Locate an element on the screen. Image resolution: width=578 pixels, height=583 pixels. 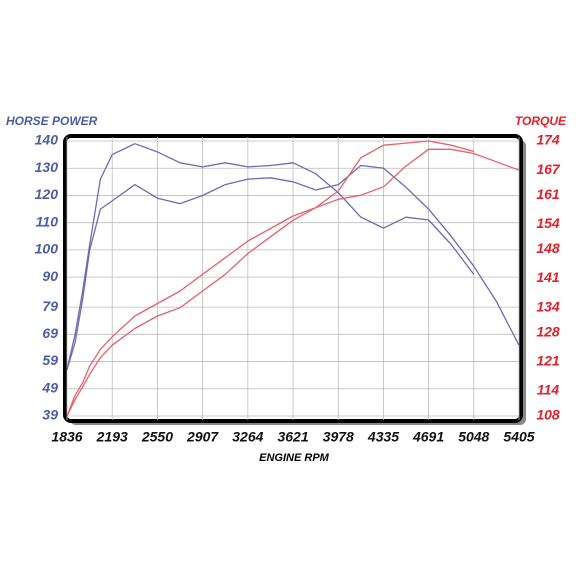
y2-tick-label: 114 is located at coordinates (548, 390).